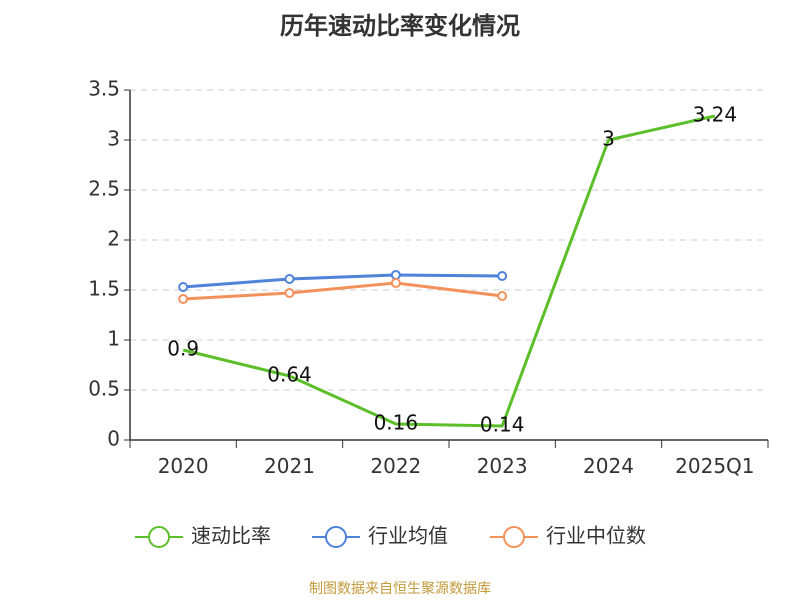 The width and height of the screenshot is (800, 600). What do you see at coordinates (502, 466) in the screenshot?
I see `x-tick-label: 2023` at bounding box center [502, 466].